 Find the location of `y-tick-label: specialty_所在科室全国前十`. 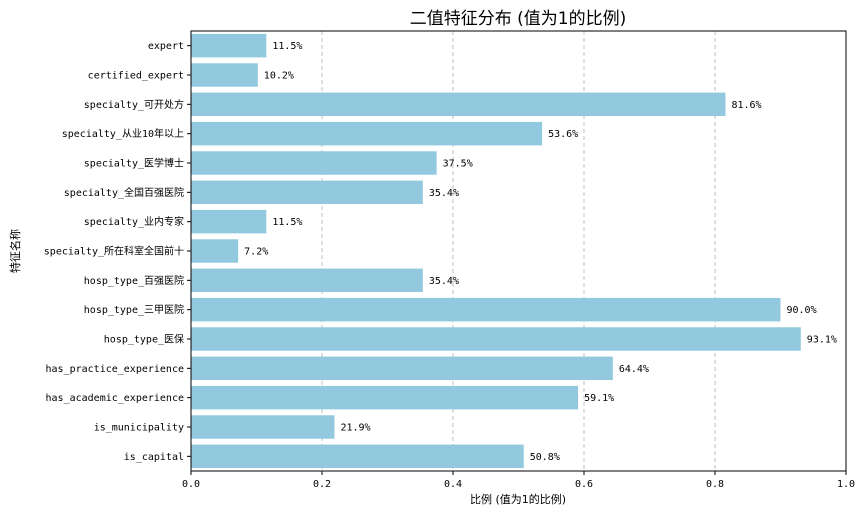

y-tick-label: specialty_所在科室全国前十 is located at coordinates (114, 251).